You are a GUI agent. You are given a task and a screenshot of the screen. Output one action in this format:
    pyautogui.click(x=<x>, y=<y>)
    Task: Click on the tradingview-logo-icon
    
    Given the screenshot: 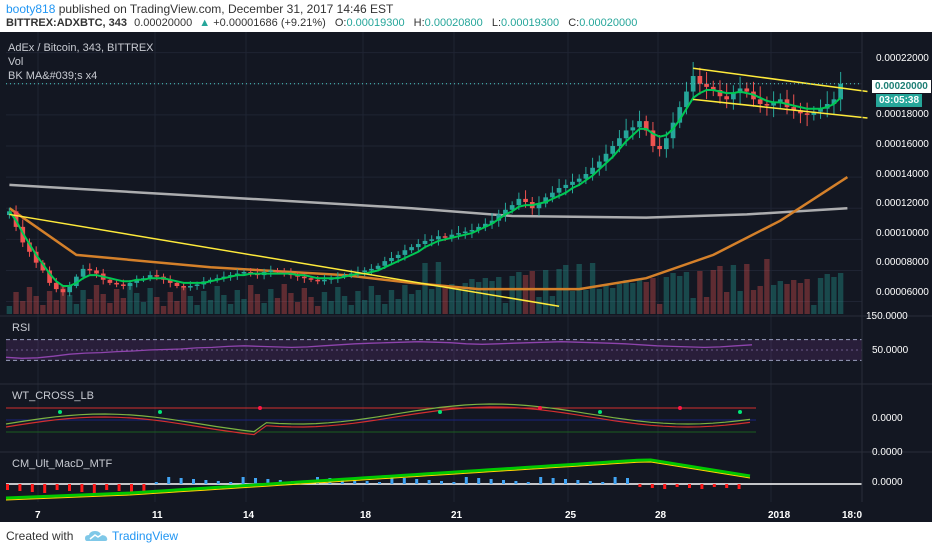 What is the action you would take?
    pyautogui.click(x=97, y=536)
    